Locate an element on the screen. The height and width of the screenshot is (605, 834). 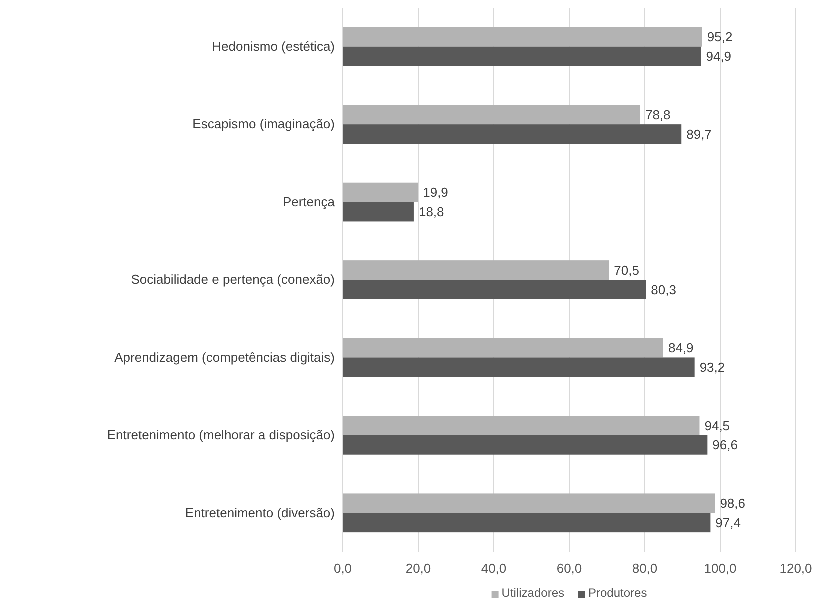
x-tick-label: 20,0 is located at coordinates (419, 568).